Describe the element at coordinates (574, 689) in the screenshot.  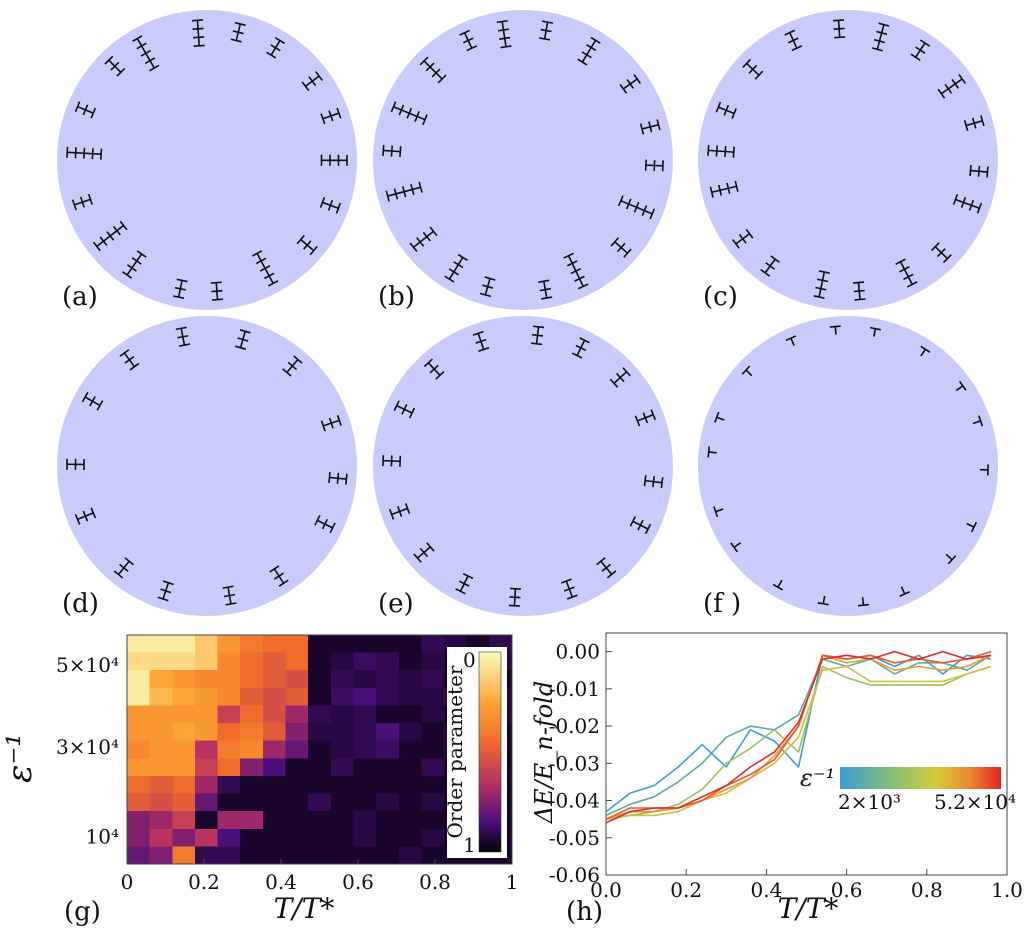
I see `linechart-y-tick-label: -0.01` at that location.